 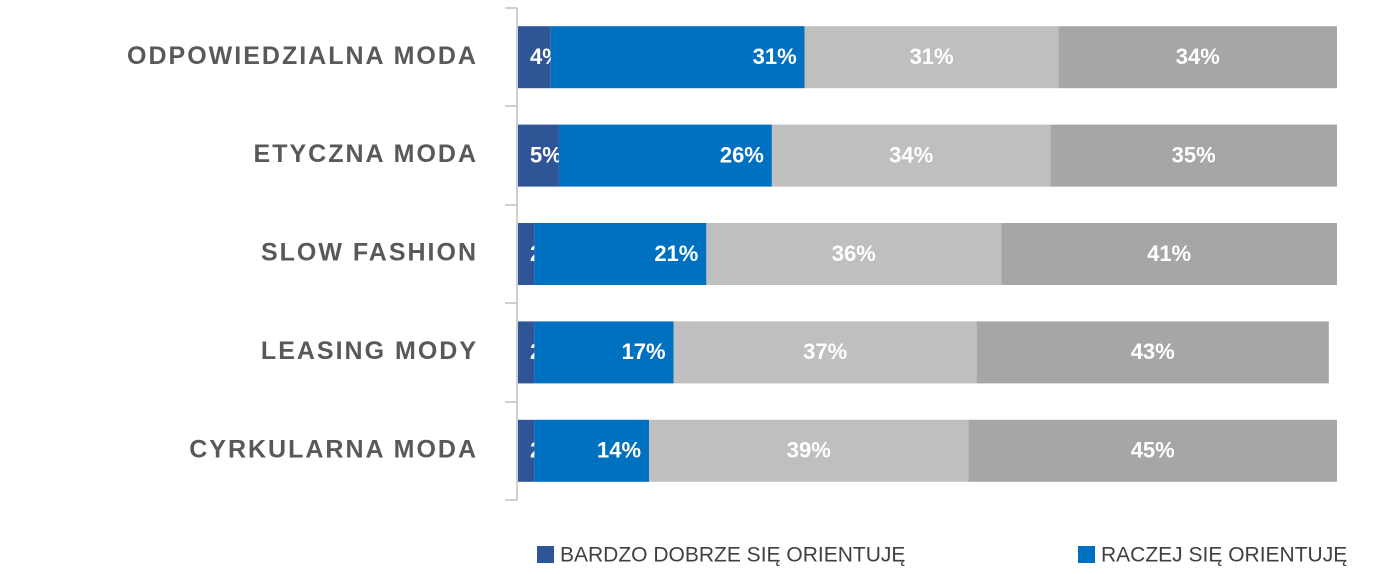 I want to click on value-label: 39%, so click(x=809, y=450).